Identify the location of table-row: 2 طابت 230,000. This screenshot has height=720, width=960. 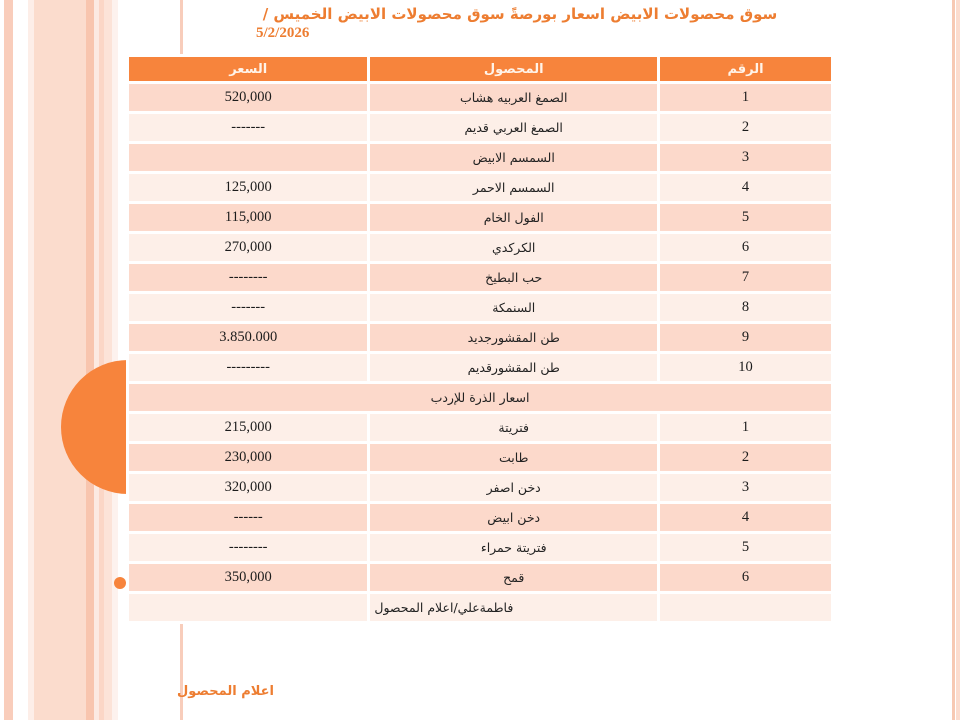
(480, 457).